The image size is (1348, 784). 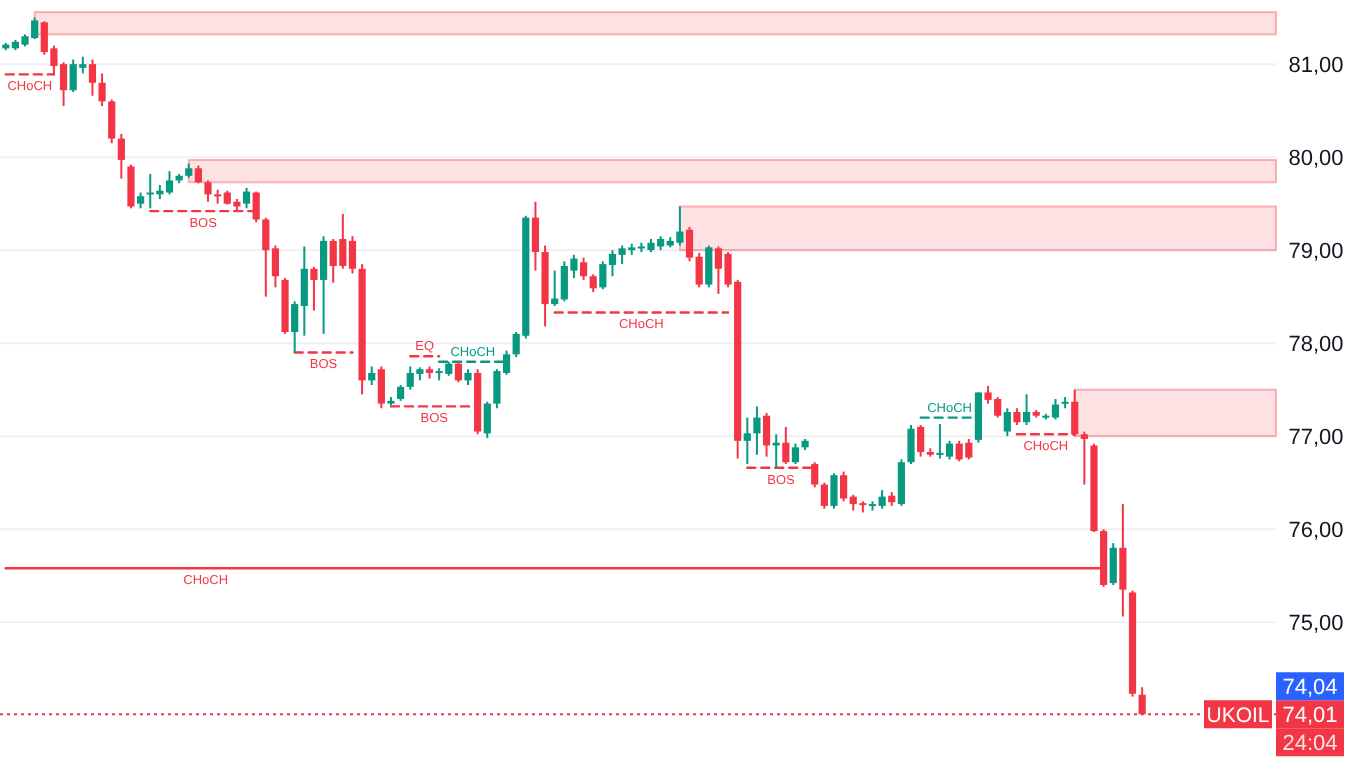 What do you see at coordinates (1316, 623) in the screenshot?
I see `y-tick-label: 75,00` at bounding box center [1316, 623].